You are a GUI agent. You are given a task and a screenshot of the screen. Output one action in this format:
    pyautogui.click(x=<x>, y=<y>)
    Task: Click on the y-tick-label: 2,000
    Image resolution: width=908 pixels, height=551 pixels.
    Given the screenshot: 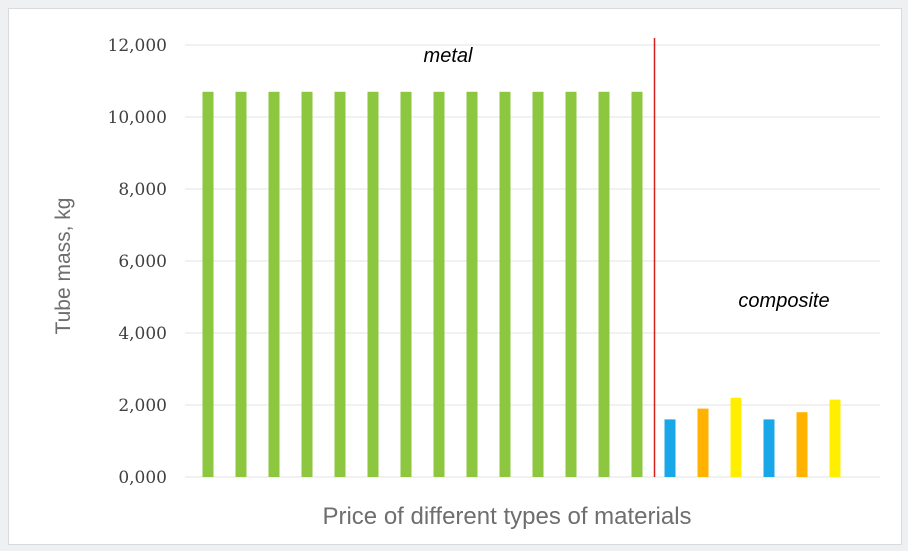 What is the action you would take?
    pyautogui.click(x=142, y=406)
    